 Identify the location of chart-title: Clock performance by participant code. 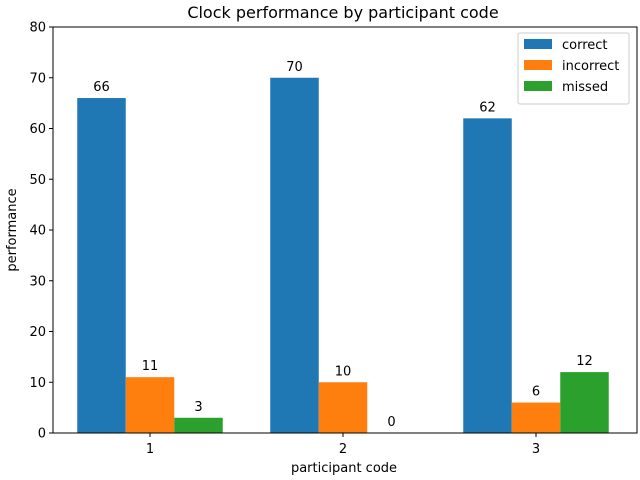
(342, 12).